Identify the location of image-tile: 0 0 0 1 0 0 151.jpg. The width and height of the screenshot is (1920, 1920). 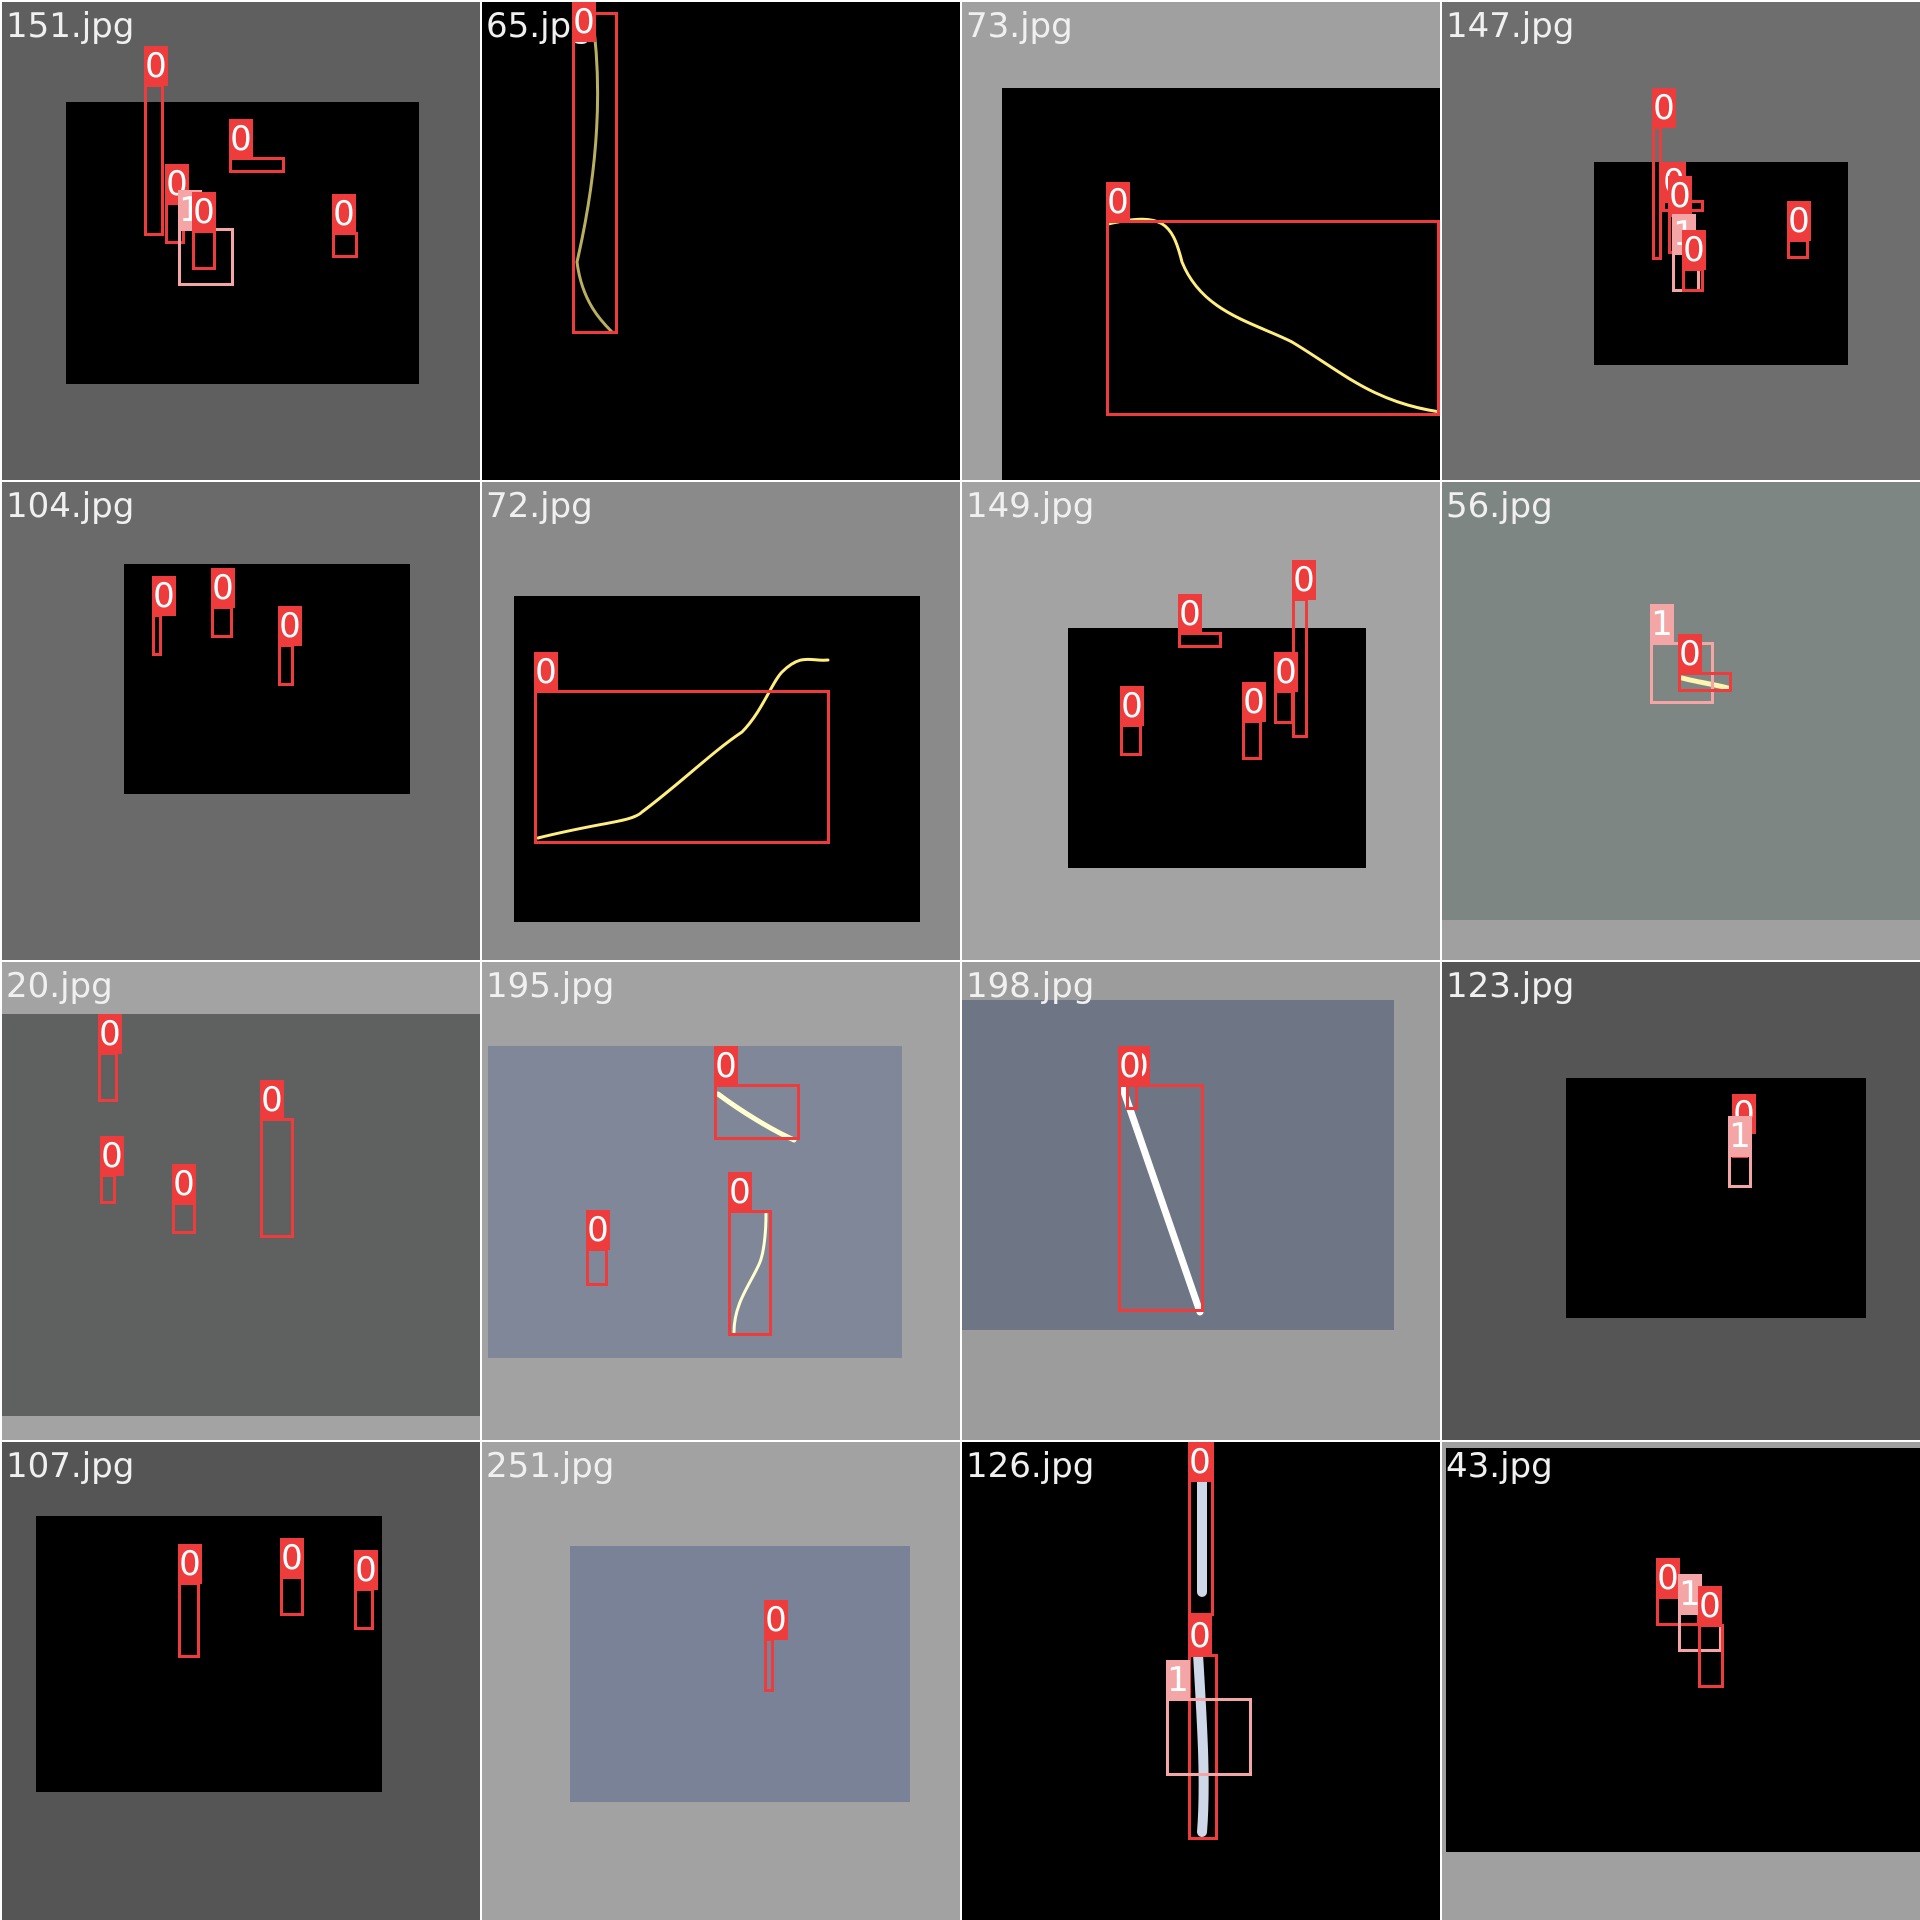
(241, 241).